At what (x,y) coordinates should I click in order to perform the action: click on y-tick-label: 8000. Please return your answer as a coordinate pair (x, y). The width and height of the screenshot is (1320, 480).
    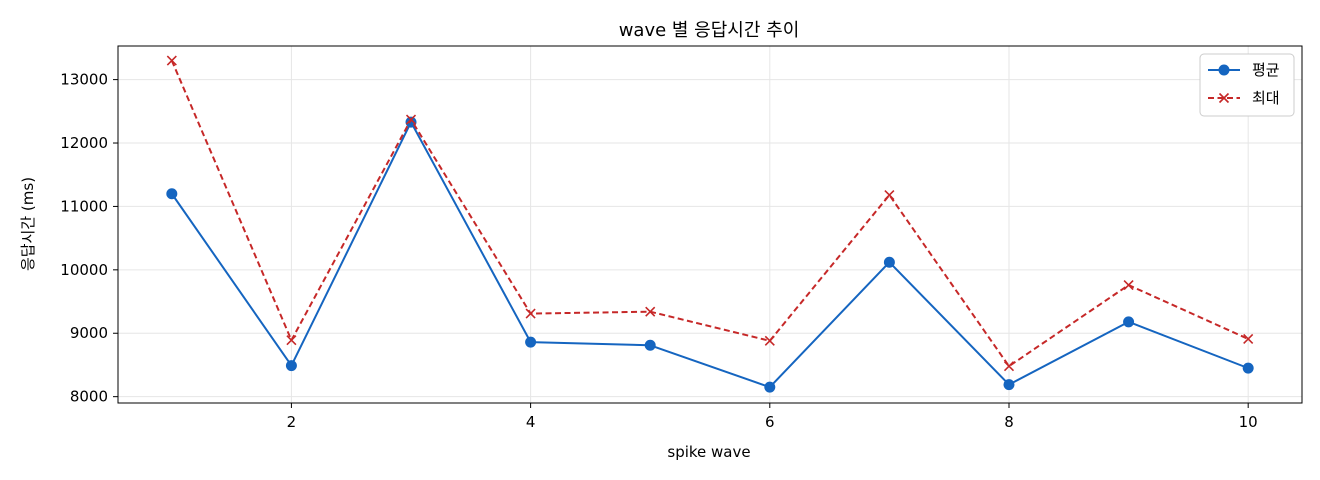
    Looking at the image, I should click on (89, 397).